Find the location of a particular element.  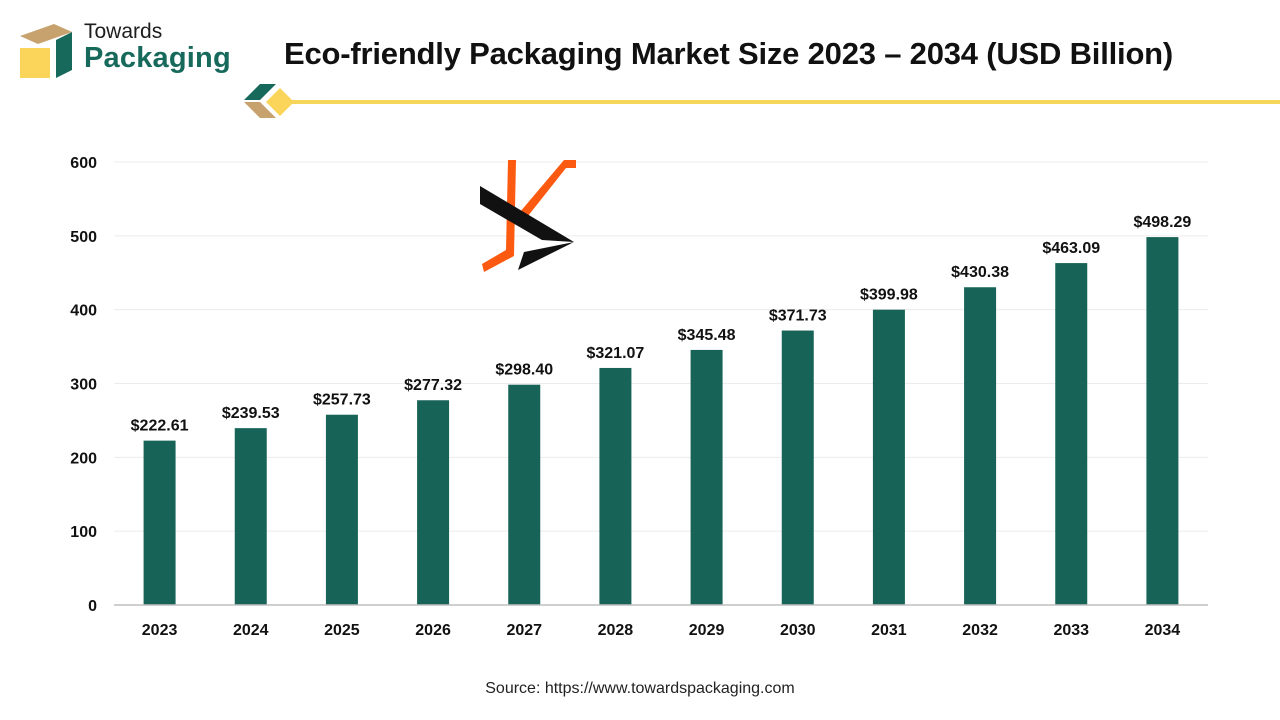

x-tick-label-2023: 2023 is located at coordinates (160, 630).